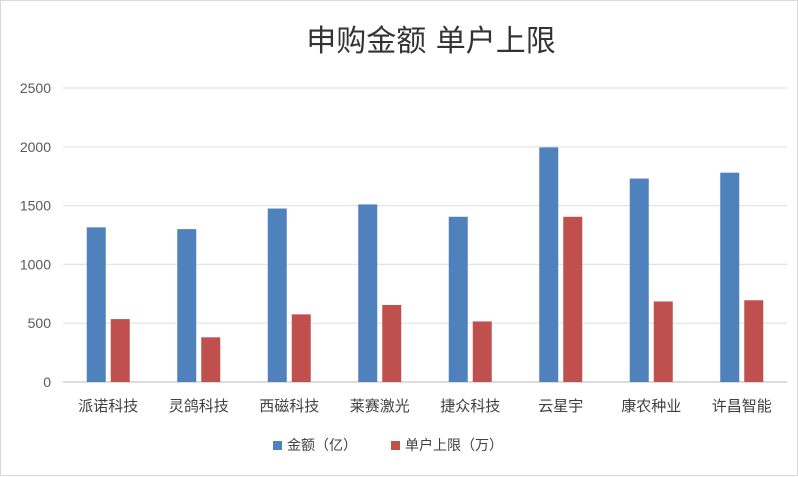  Describe the element at coordinates (199, 406) in the screenshot. I see `x-tick-label: 灵鸽科技` at that location.